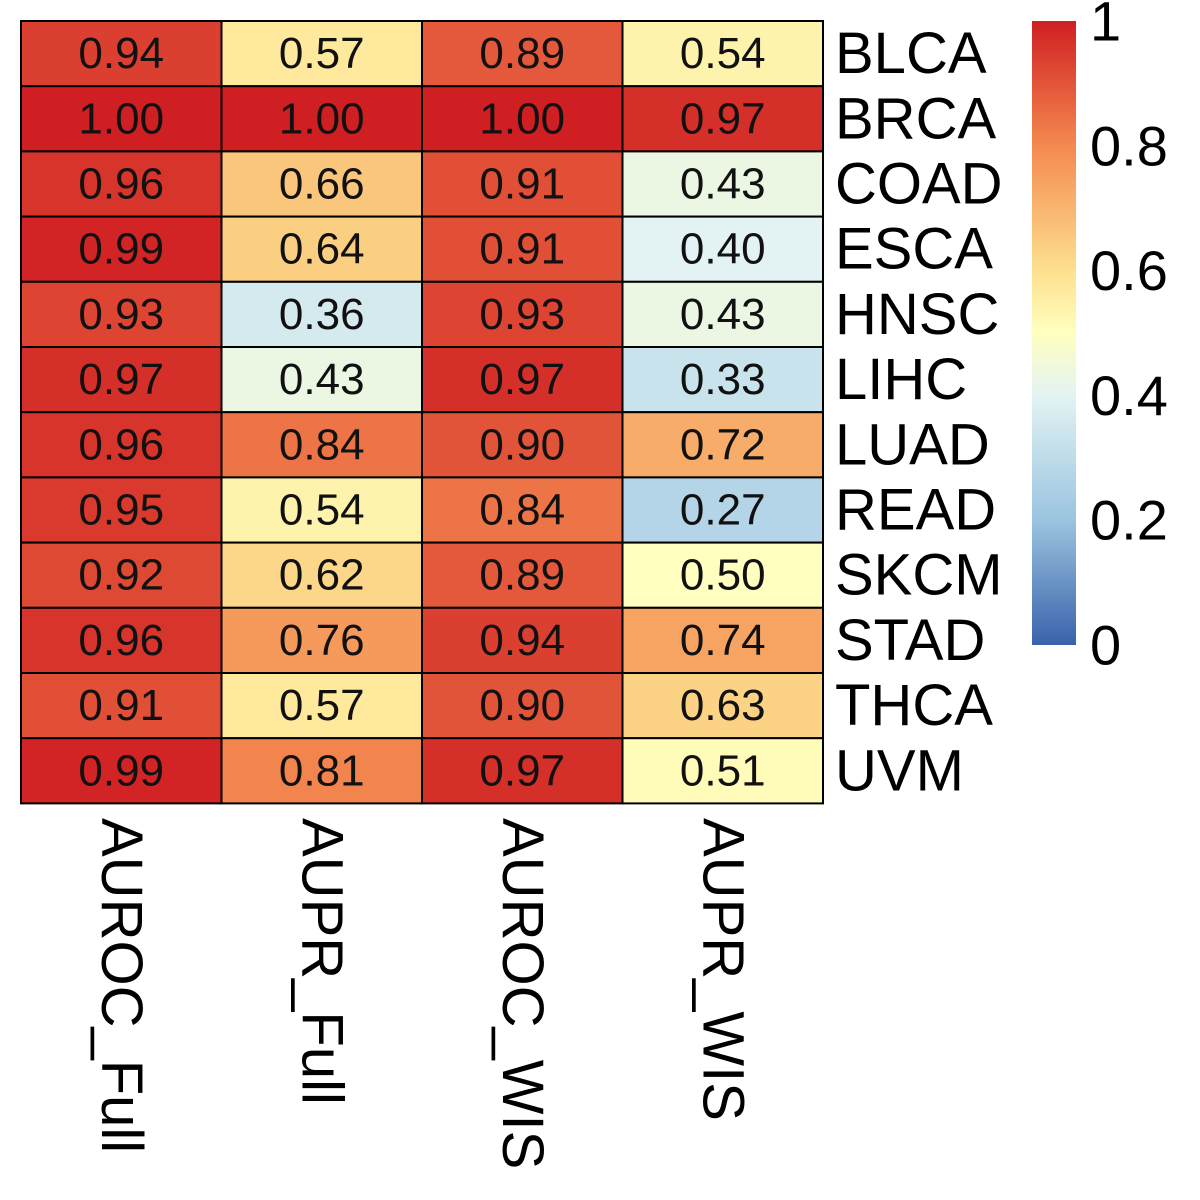 The width and height of the screenshot is (1200, 1200). I want to click on cell-value-label: 0.51, so click(723, 770).